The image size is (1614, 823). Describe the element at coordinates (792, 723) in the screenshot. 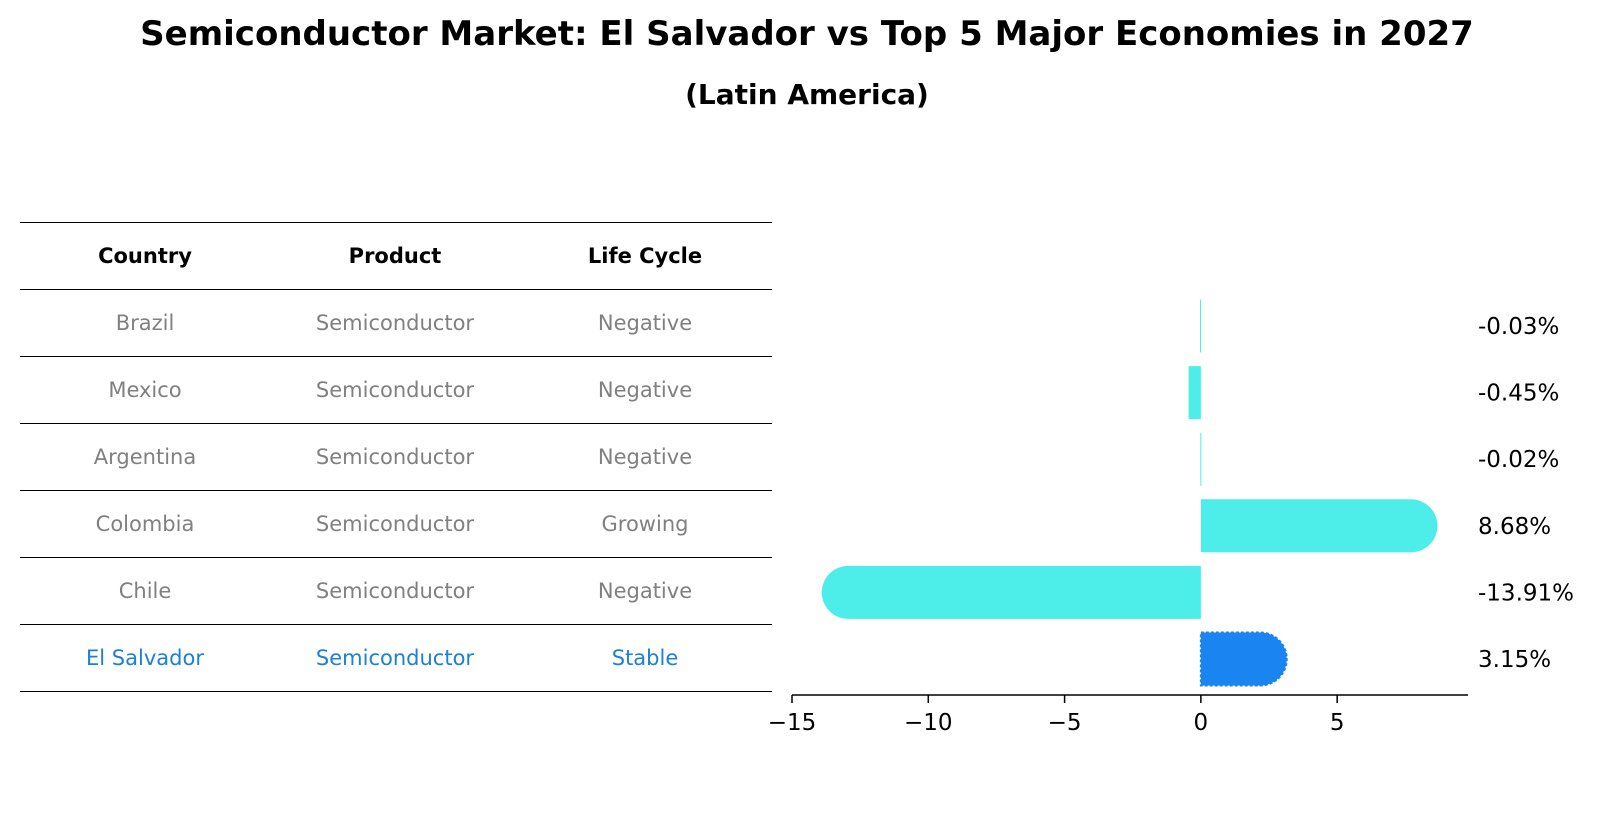

I see `x-tick-label: −15` at that location.